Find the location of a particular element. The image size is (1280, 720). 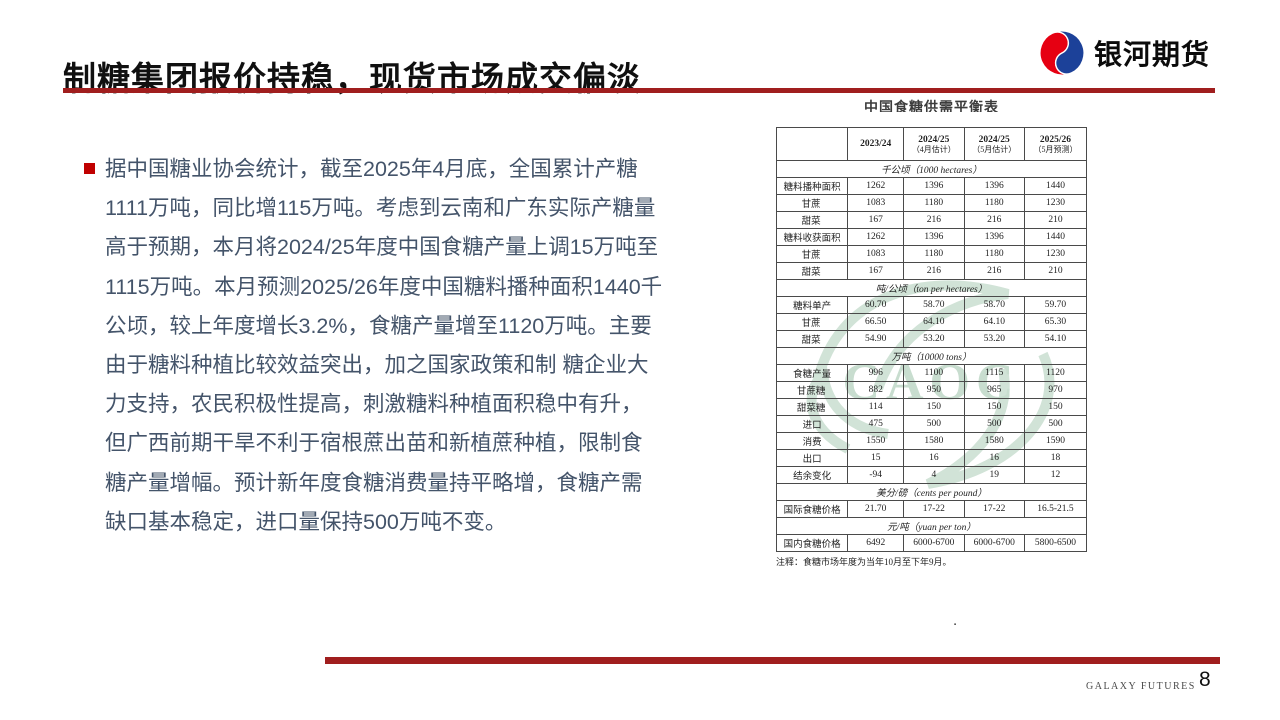

table-column-header: 2025/26 （5月预测） is located at coordinates (1055, 144).